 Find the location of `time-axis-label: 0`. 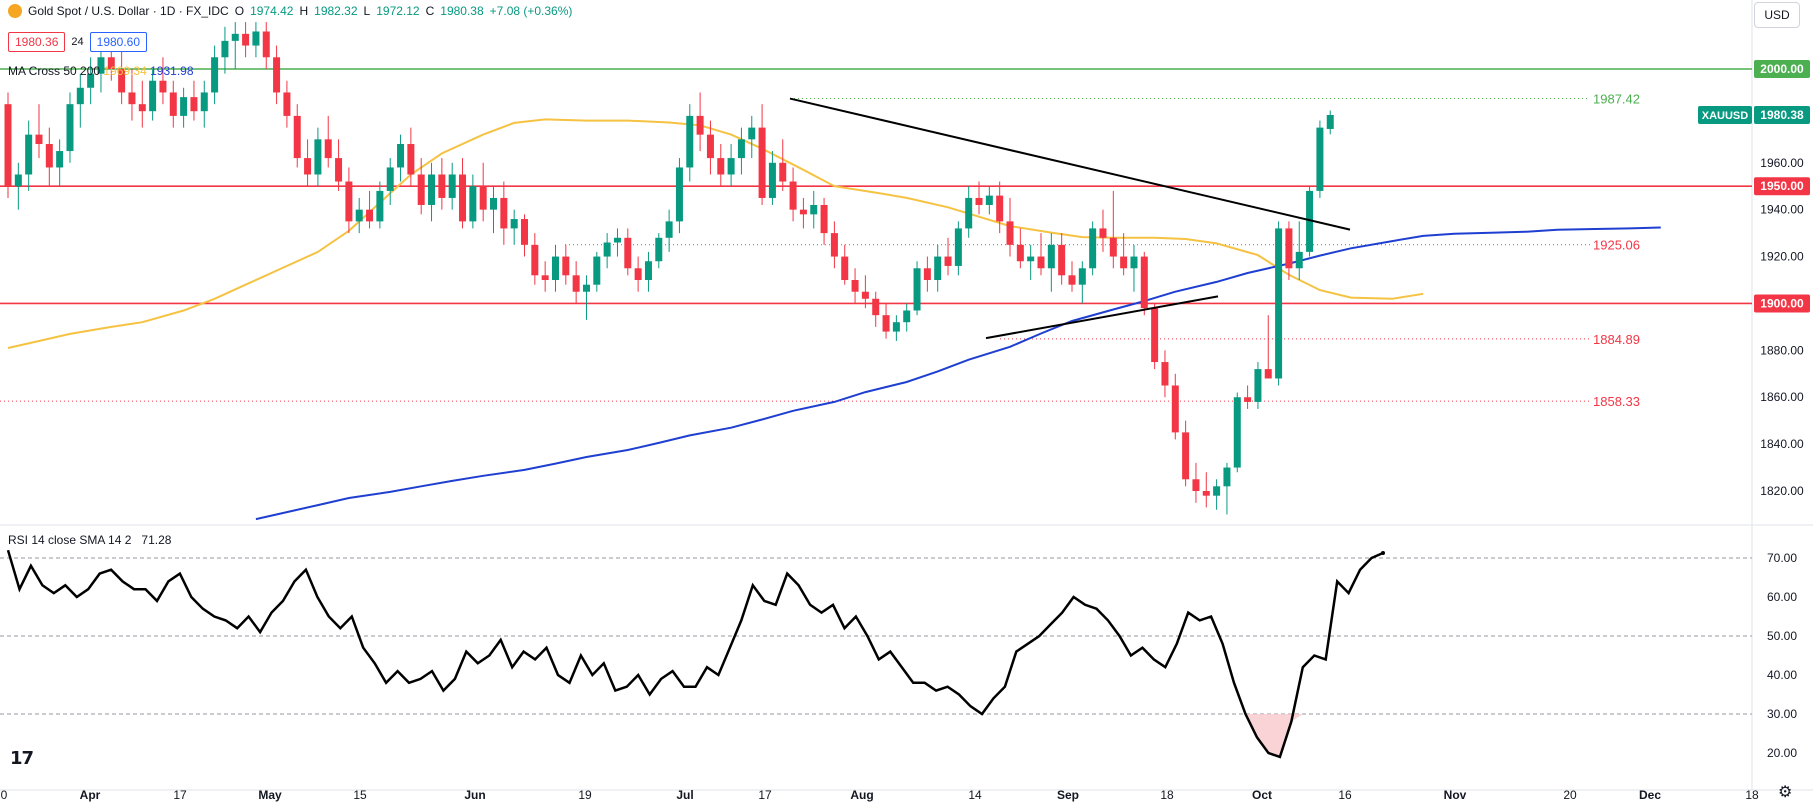

time-axis-label: 0 is located at coordinates (4, 795).